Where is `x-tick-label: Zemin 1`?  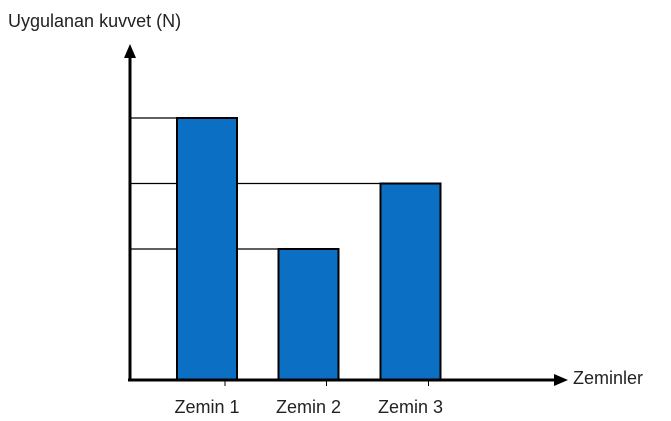
x-tick-label: Zemin 1 is located at coordinates (206, 407).